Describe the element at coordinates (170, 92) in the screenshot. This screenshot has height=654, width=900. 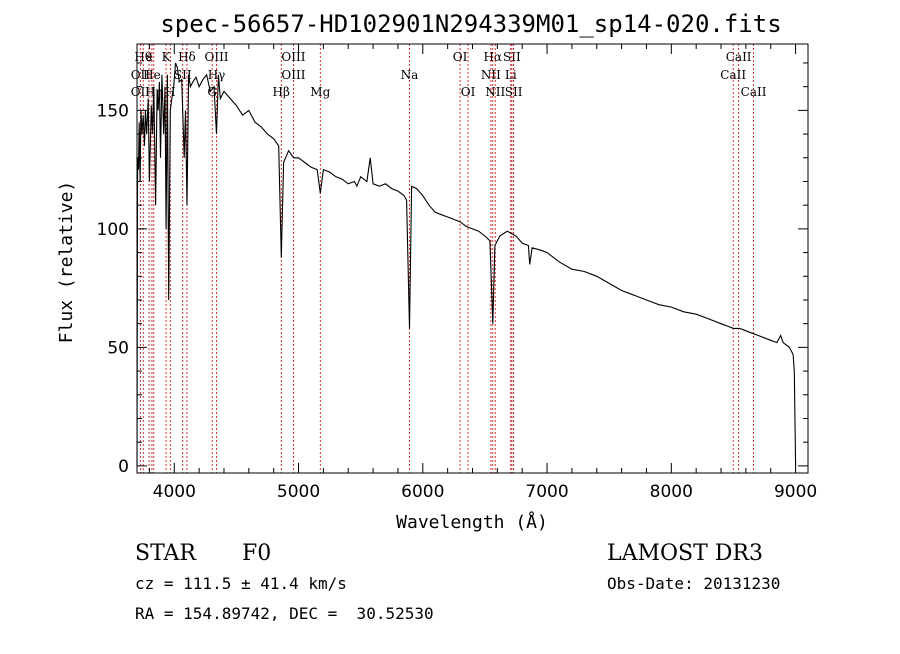
I see `spectral-line-label: H` at that location.